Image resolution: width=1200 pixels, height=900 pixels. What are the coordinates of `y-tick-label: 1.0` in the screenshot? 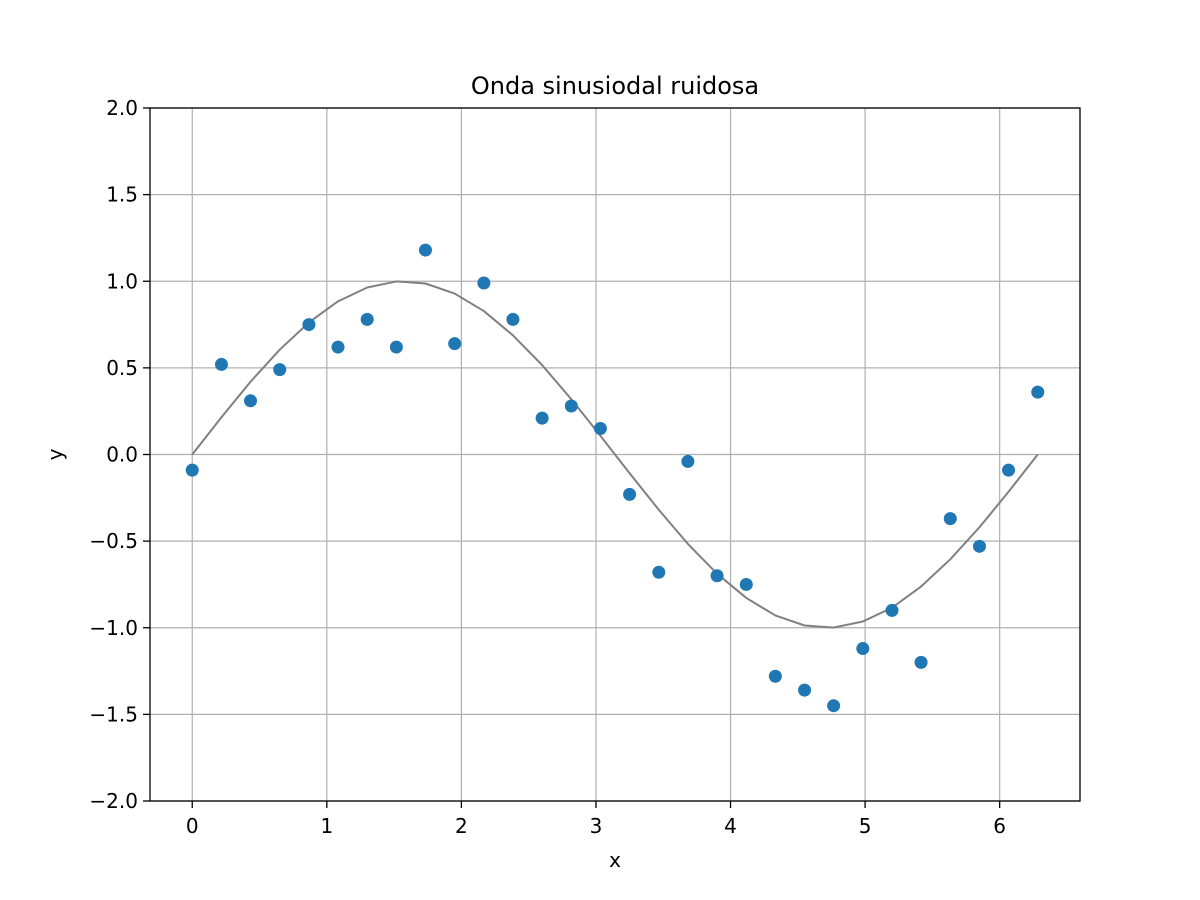 It's located at (122, 281).